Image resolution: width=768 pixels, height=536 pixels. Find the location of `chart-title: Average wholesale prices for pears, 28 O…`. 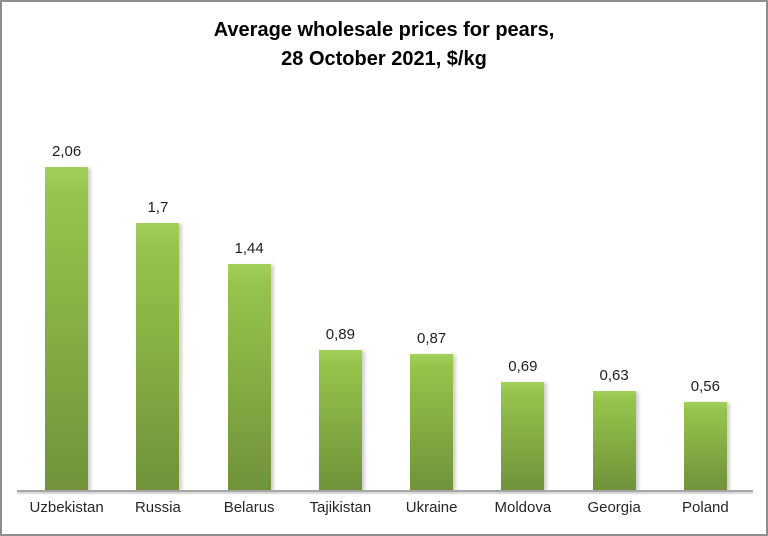

chart-title: Average wholesale prices for pears, 28 O… is located at coordinates (384, 45).